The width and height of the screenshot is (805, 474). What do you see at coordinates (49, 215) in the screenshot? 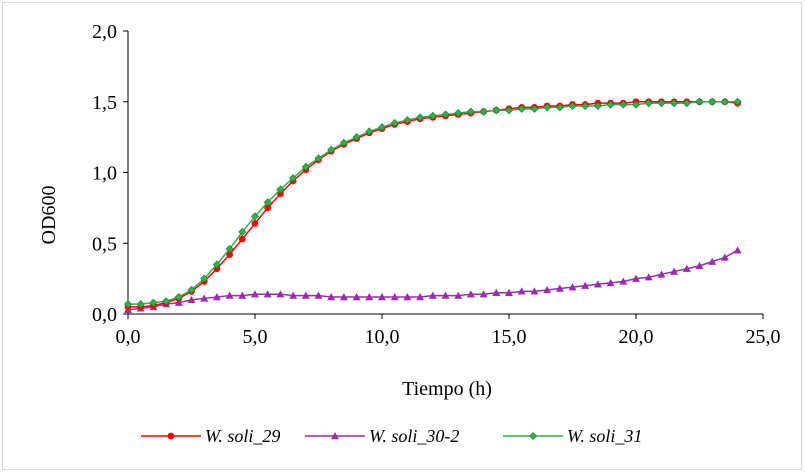
I see `y-axis-title: OD600` at bounding box center [49, 215].